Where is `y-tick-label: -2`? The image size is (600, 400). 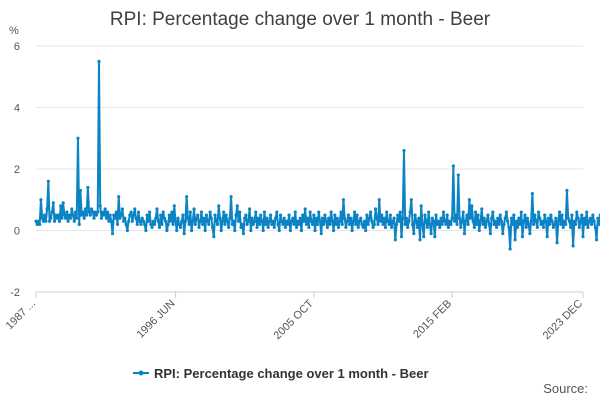 y-tick-label: -2 is located at coordinates (15, 293).